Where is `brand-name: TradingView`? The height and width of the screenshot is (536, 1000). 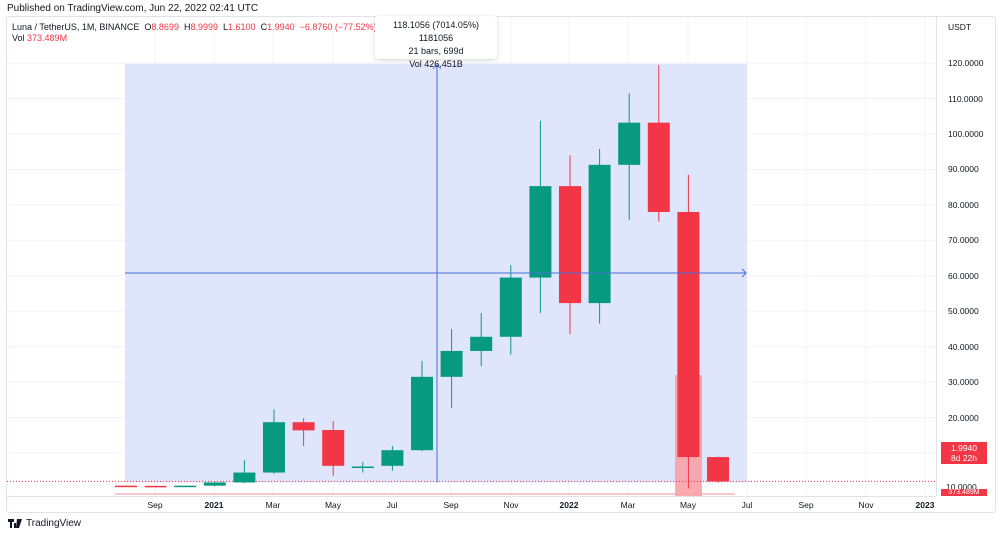
brand-name: TradingView is located at coordinates (54, 523).